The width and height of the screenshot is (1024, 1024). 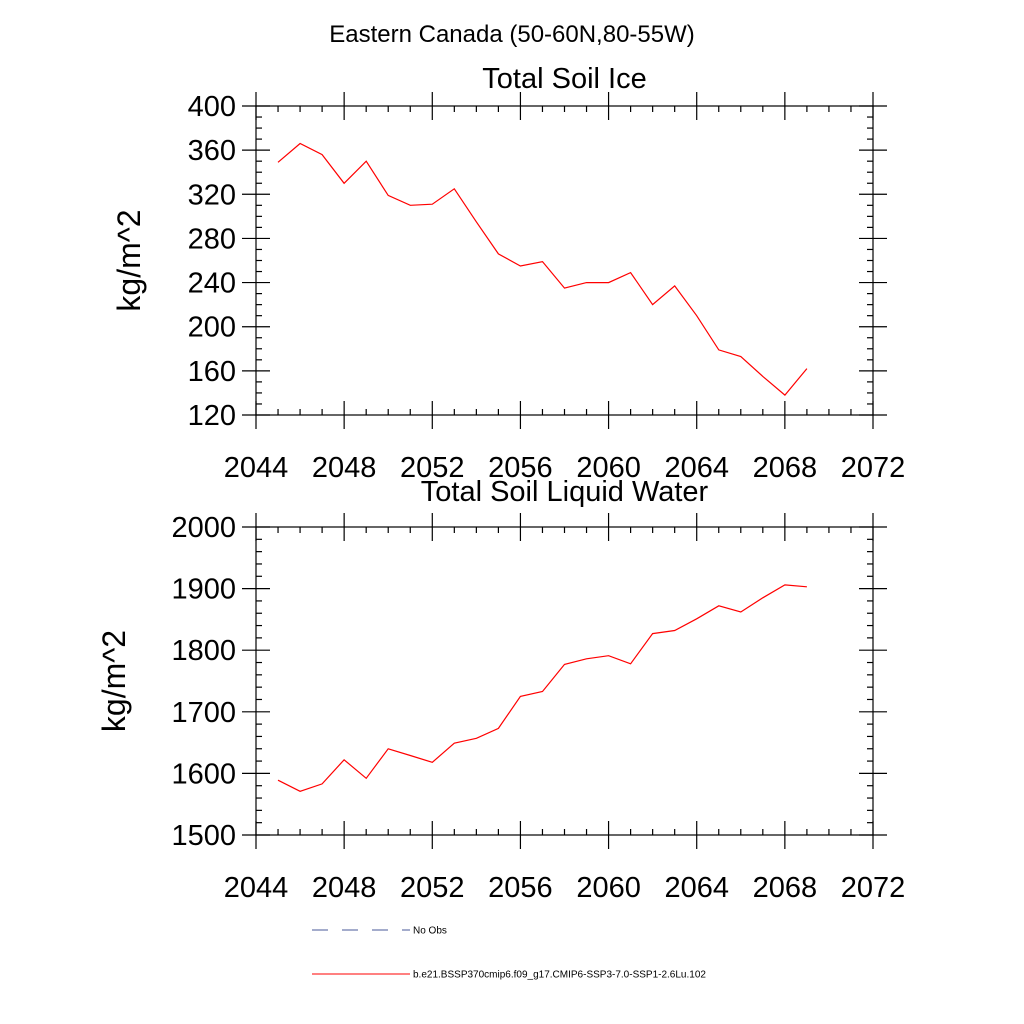 I want to click on y-tick-label: 240, so click(x=212, y=284).